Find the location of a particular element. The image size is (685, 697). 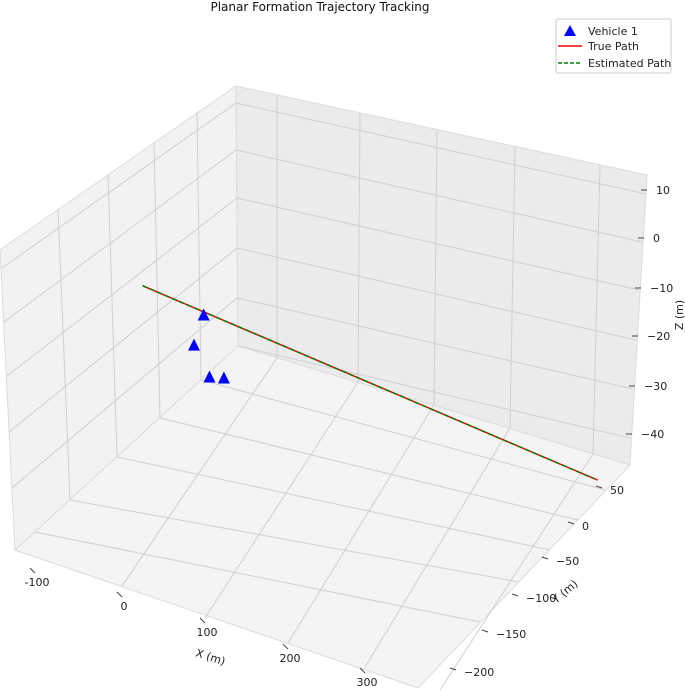

legend-label-estimated-path: Estimated Path is located at coordinates (629, 63).